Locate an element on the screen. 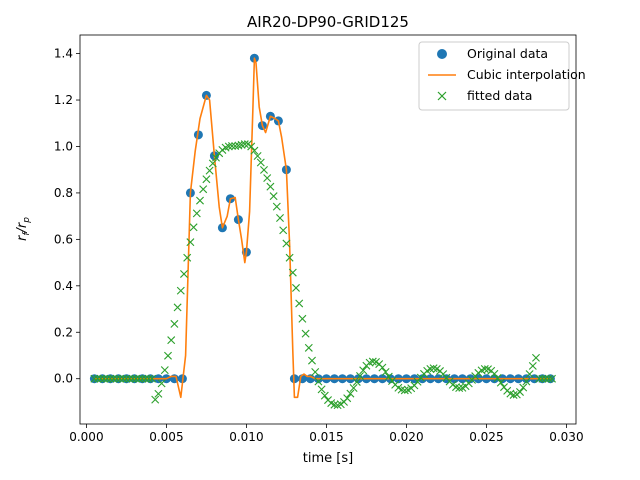 The height and width of the screenshot is (480, 640). y-tick-label: 0.6 is located at coordinates (63, 239).